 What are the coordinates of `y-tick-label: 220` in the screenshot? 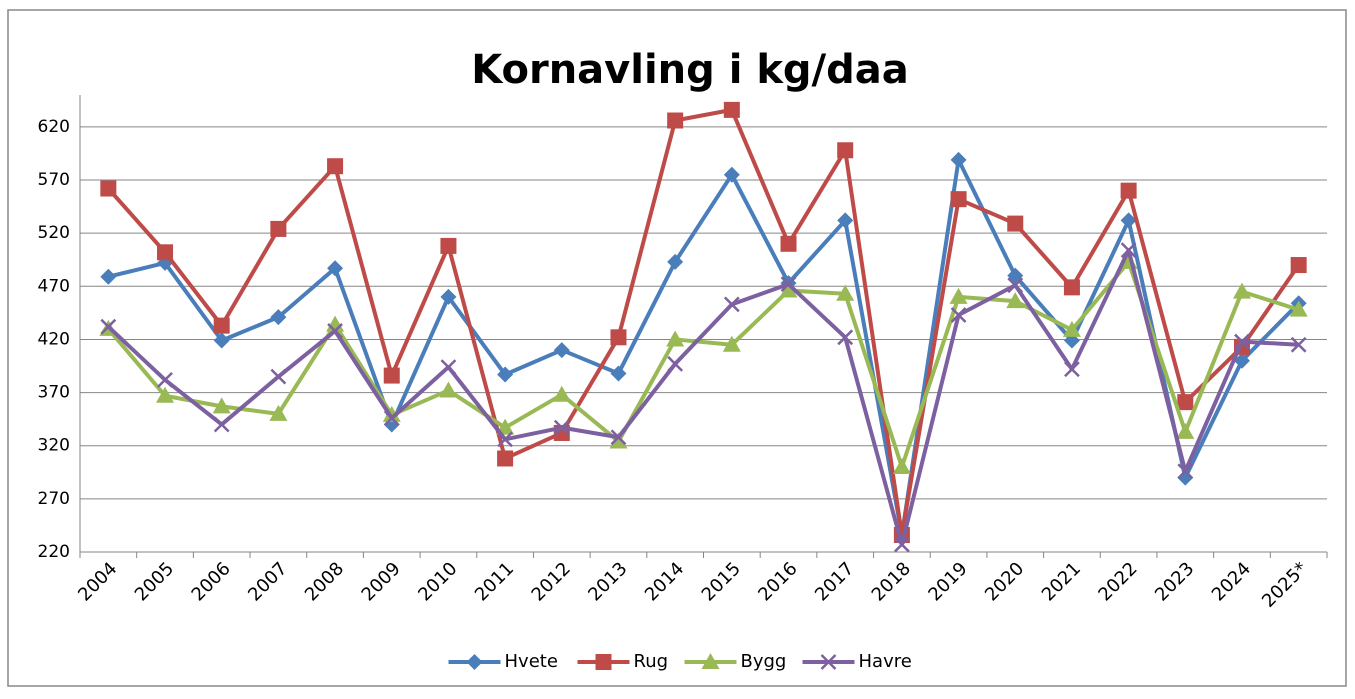 It's located at (54, 552).